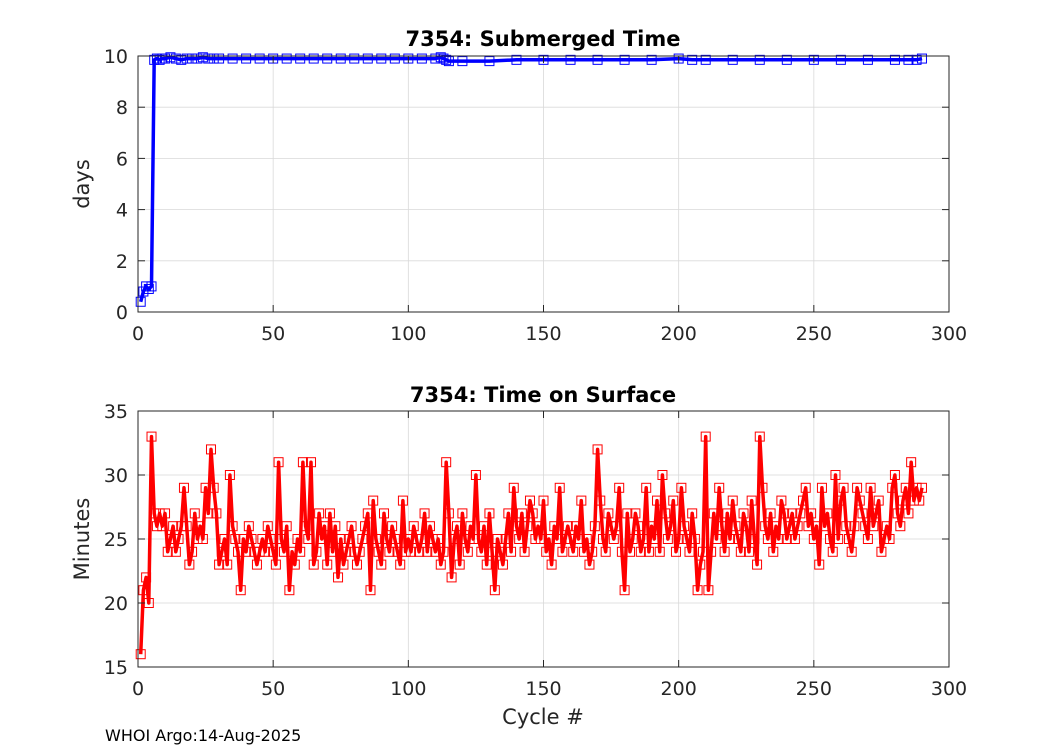  What do you see at coordinates (116, 476) in the screenshot?
I see `surface-time-ytick-label: 30` at bounding box center [116, 476].